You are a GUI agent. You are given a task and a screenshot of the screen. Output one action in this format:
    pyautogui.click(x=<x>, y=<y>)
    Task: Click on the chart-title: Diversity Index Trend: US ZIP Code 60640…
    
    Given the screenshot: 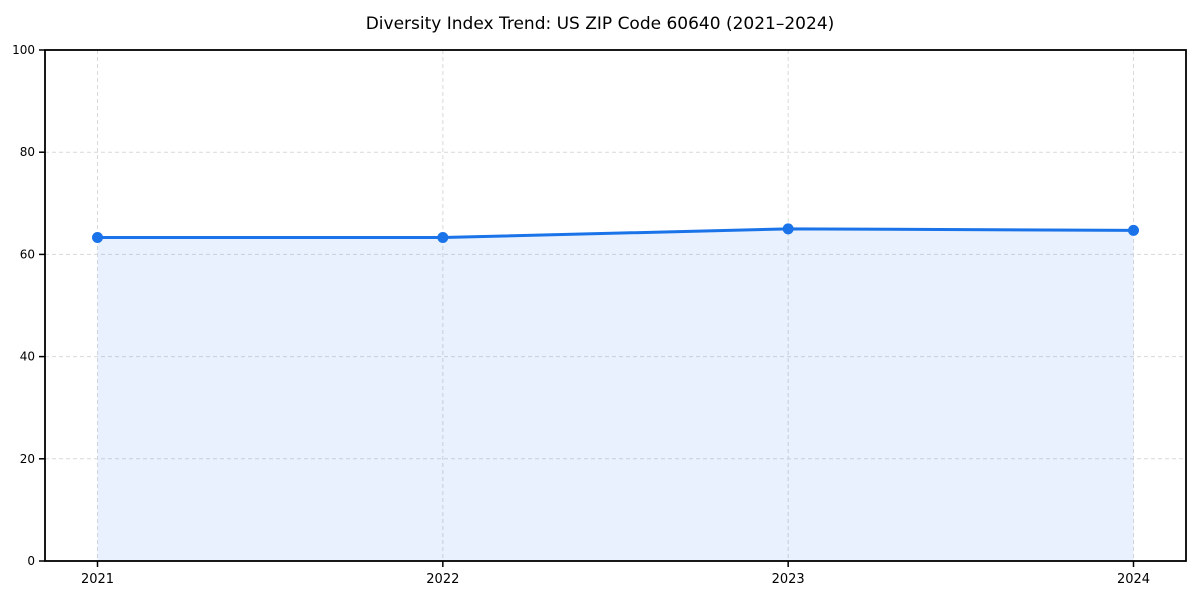 What is the action you would take?
    pyautogui.click(x=600, y=24)
    